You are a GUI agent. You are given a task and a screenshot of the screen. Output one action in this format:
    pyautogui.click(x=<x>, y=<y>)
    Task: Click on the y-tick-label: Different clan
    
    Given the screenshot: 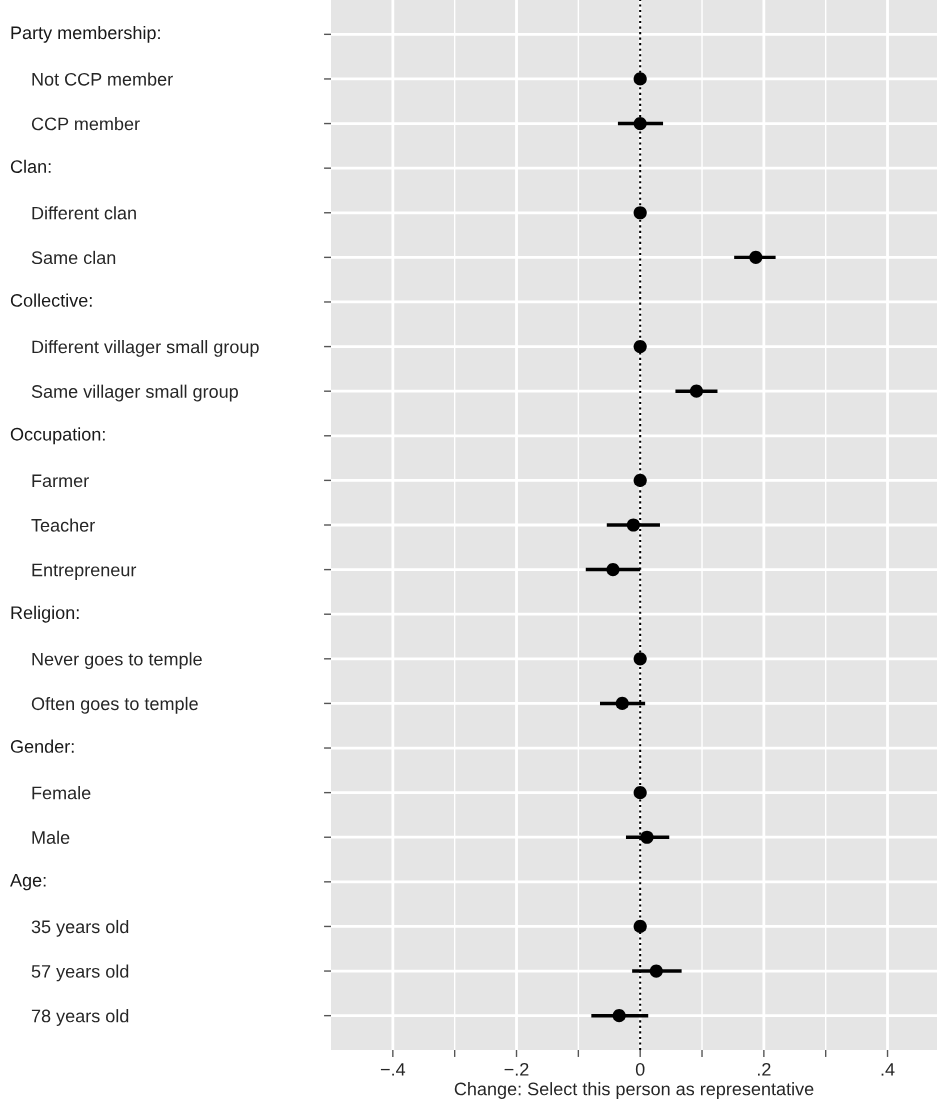 What is the action you would take?
    pyautogui.click(x=84, y=213)
    